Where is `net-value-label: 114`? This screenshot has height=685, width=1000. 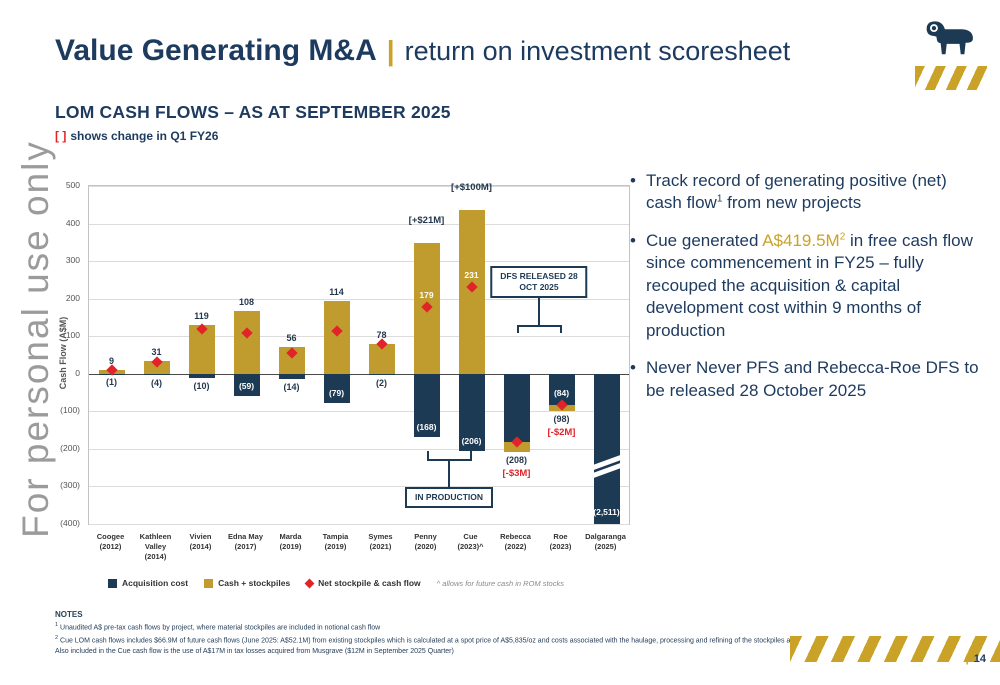
net-value-label: 114 is located at coordinates (336, 292).